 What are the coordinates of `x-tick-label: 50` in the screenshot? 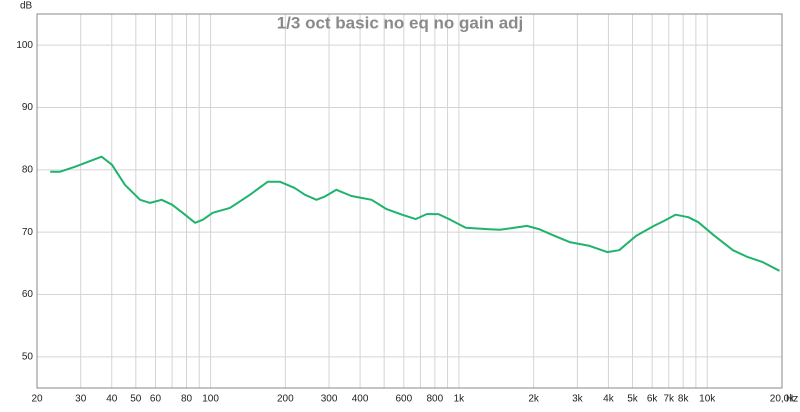 It's located at (136, 399).